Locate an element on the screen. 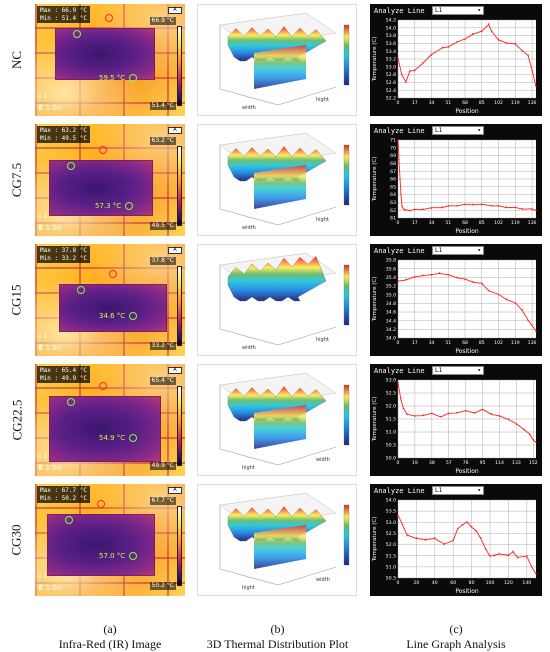 This screenshot has height=652, width=550. fix-mode-icon: A is located at coordinates (175, 250).